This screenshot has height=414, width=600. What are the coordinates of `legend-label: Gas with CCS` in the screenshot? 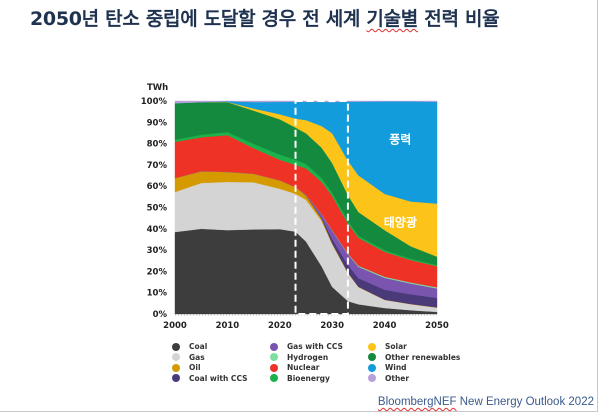 It's located at (315, 346).